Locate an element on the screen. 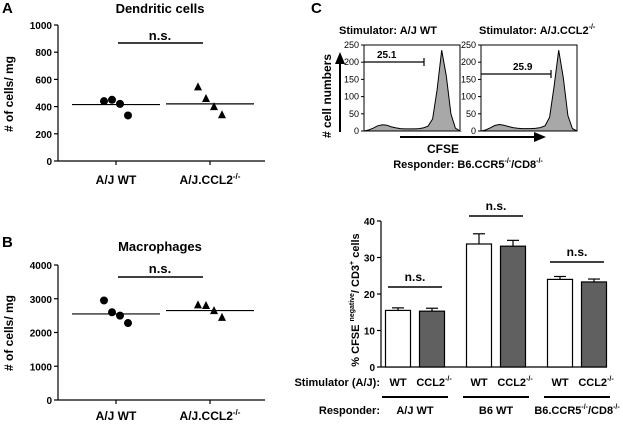 Image resolution: width=623 pixels, height=424 pixels. panel-c-letter: C is located at coordinates (316, 8).